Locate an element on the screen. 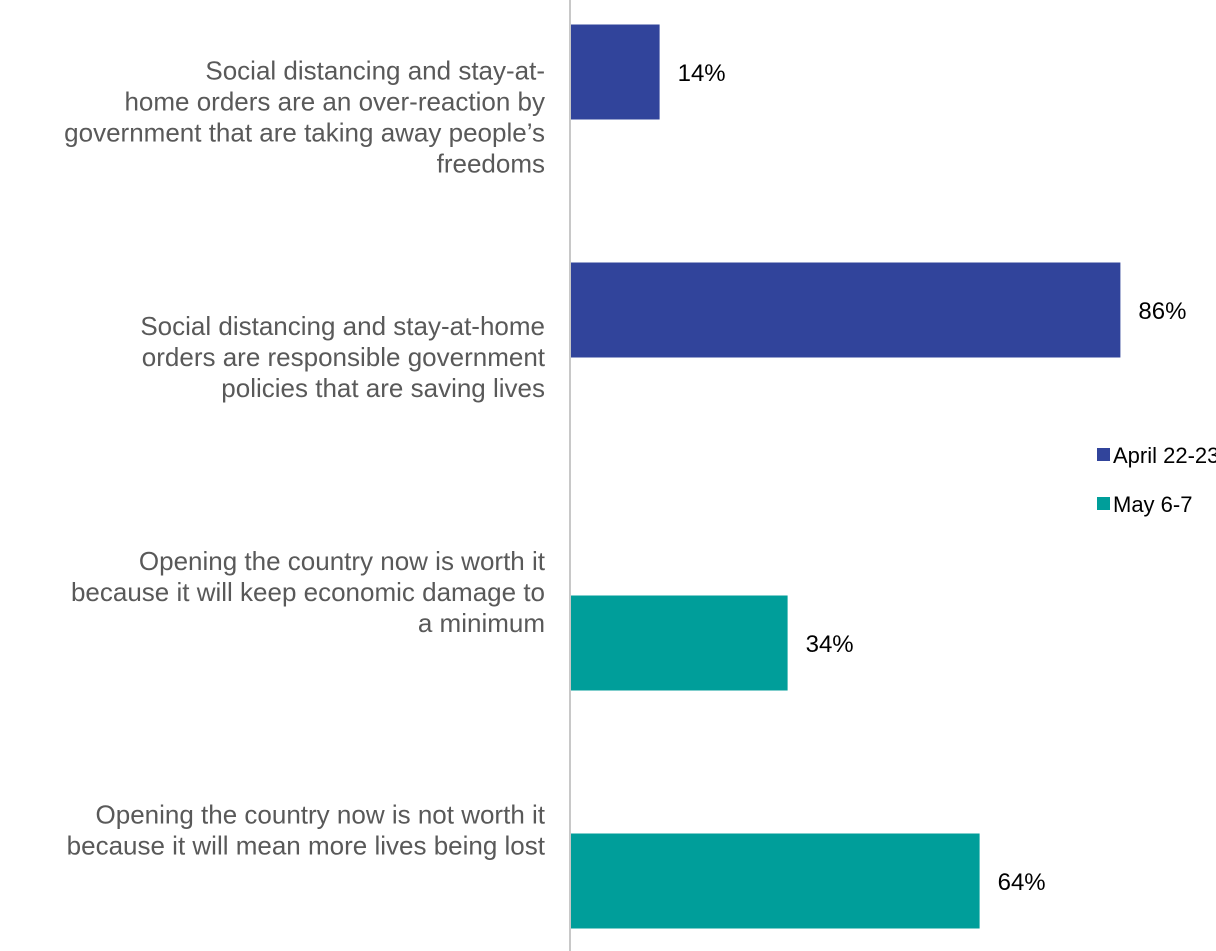 This screenshot has width=1216, height=951. category-label-line: because it will keep economic damage to is located at coordinates (308, 592).